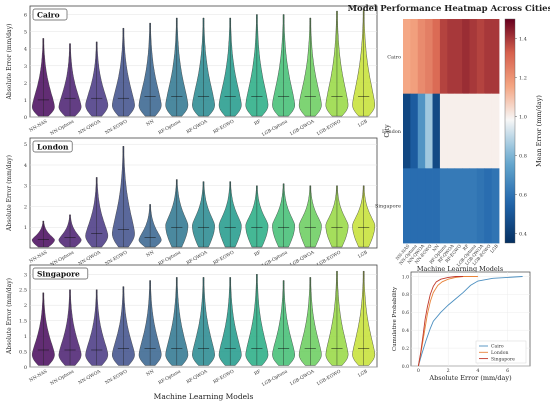  Describe the element at coordinates (436, 248) in the screenshot. I see `heatmap-col-label: NN` at that location.